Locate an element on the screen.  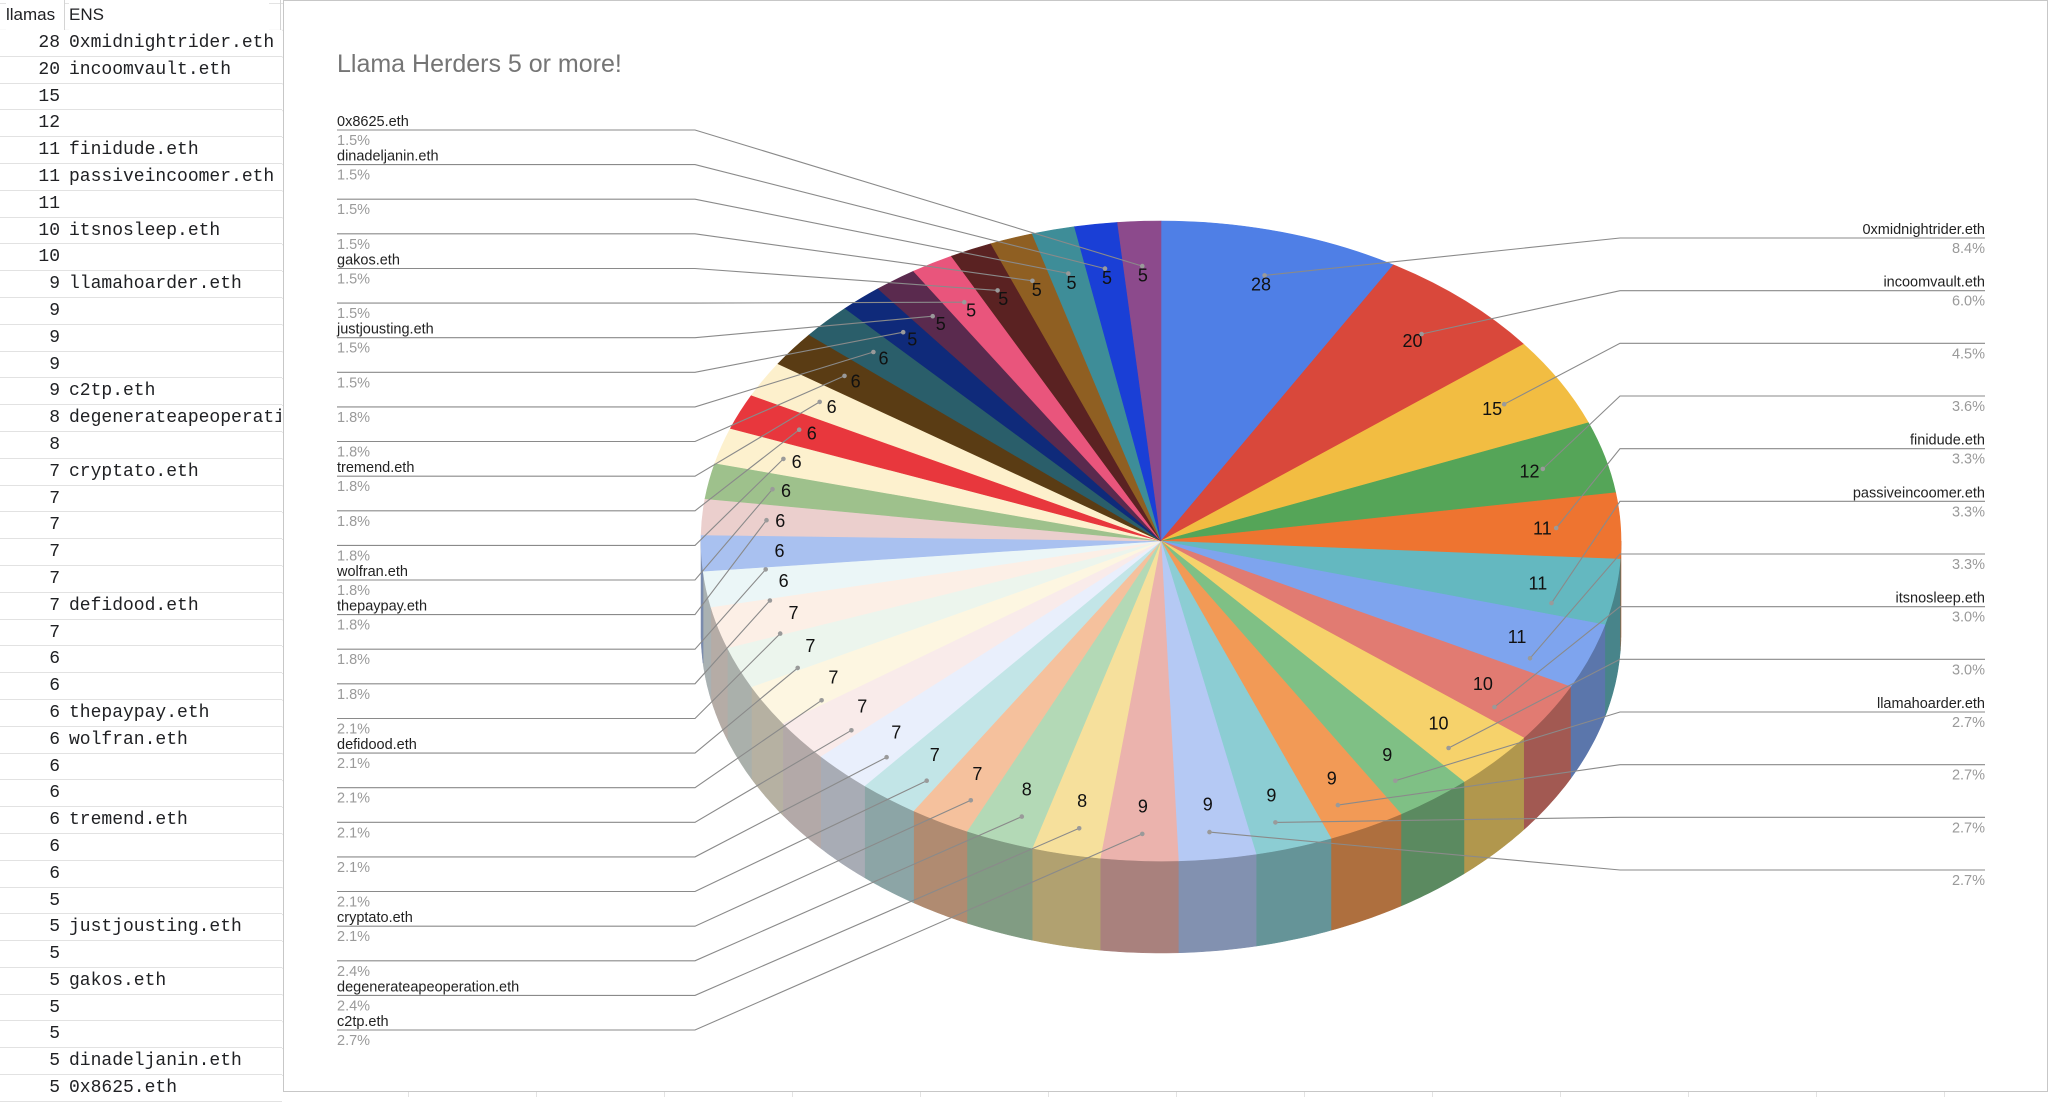
ens-cell: c2tp.eth is located at coordinates (112, 391).